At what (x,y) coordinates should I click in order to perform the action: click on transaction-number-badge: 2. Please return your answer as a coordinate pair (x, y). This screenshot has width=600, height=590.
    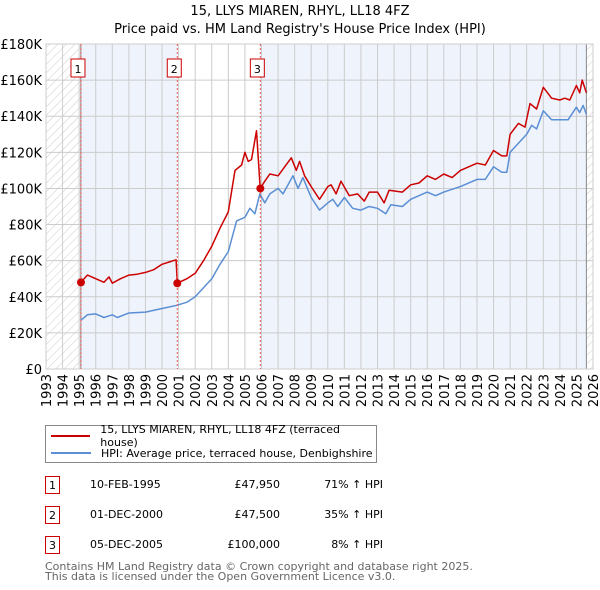
    Looking at the image, I should click on (52, 515).